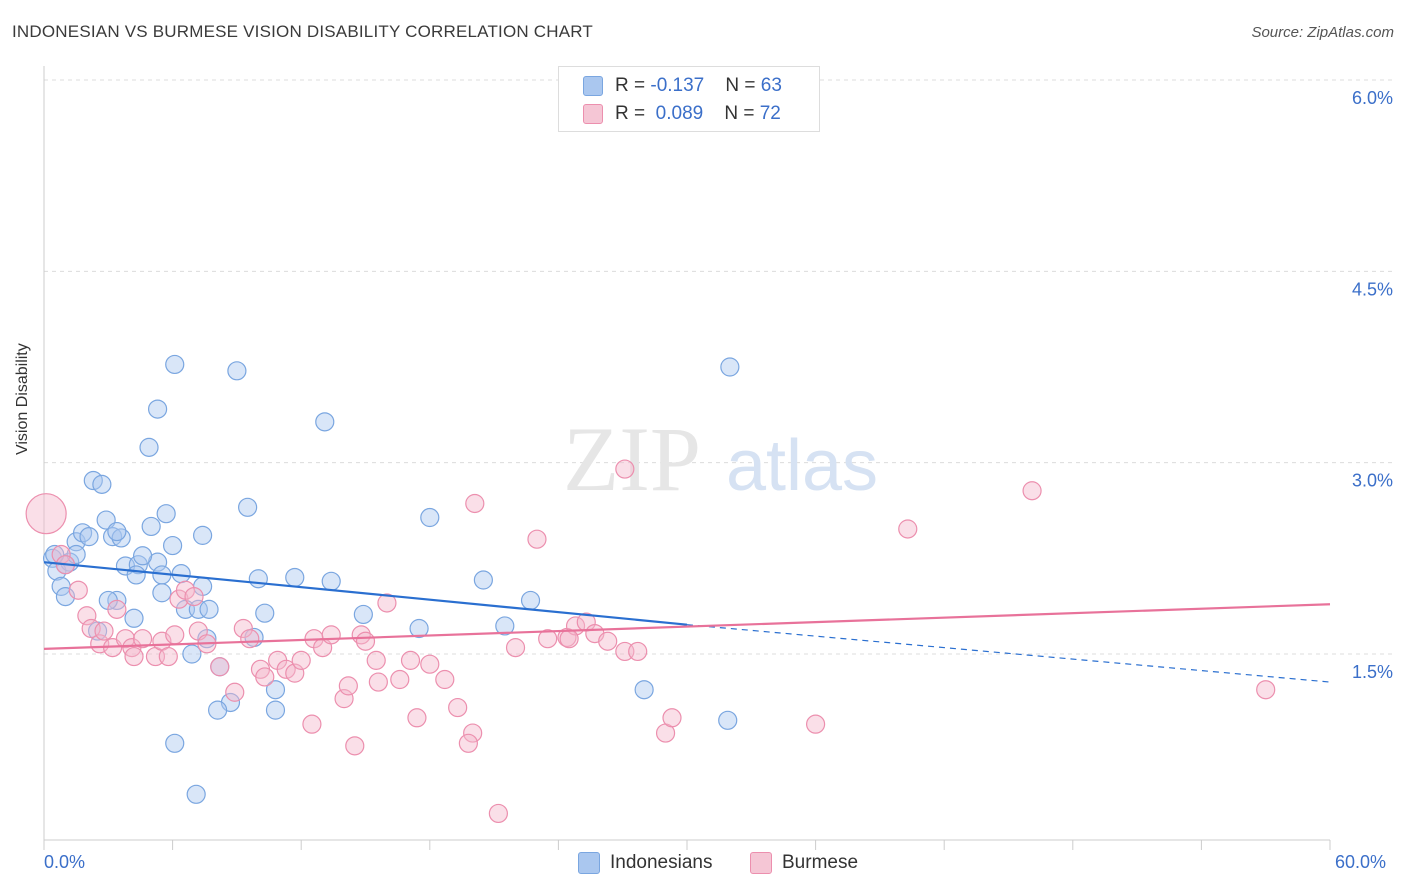  What do you see at coordinates (820, 862) in the screenshot?
I see `bottom-legend-label-burmese: Burmese` at bounding box center [820, 862].